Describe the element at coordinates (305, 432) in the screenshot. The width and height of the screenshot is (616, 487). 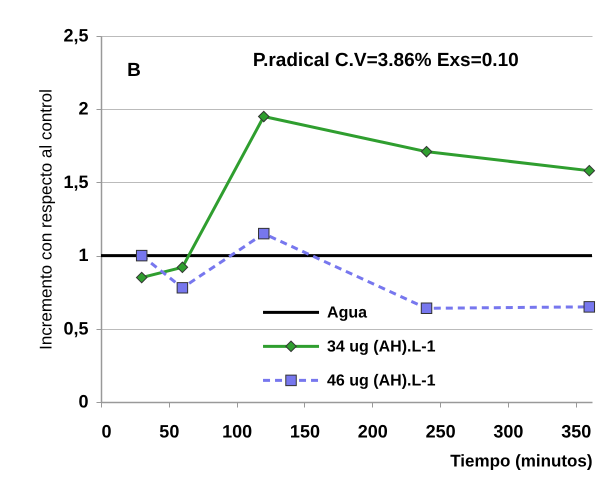
I see `x-tick-label: 150` at that location.